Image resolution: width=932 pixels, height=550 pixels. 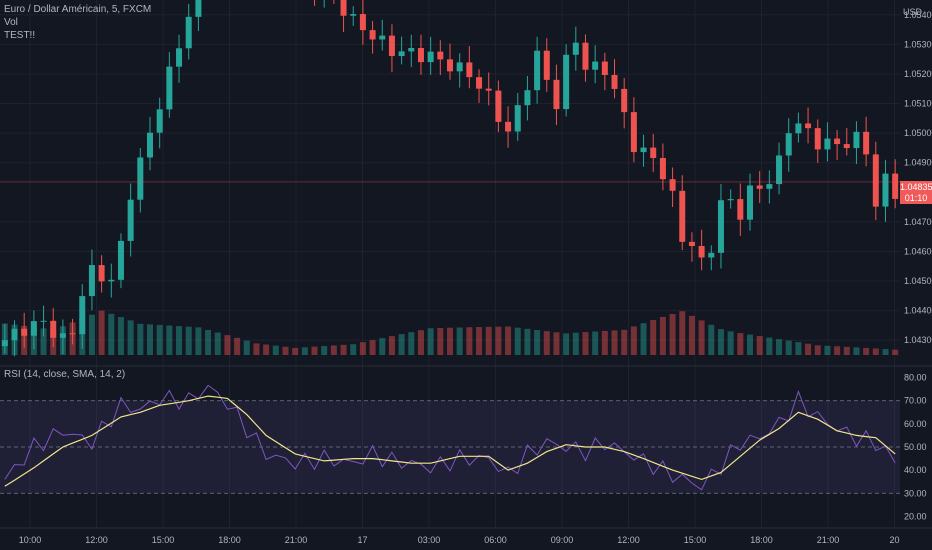 I want to click on time-tick-label: 06:00, so click(x=495, y=540).